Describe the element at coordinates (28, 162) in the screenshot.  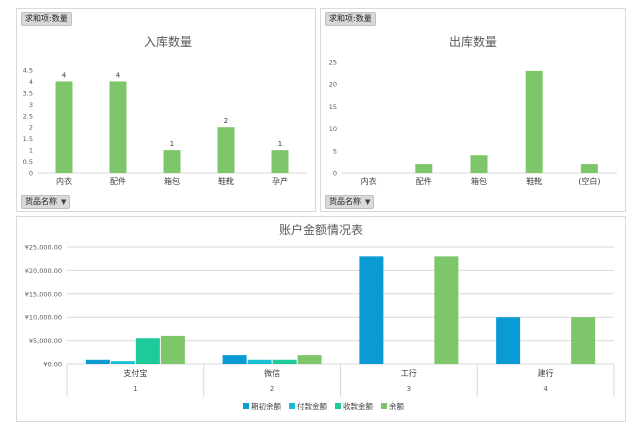
I see `y-tick-label: 0.5` at that location.